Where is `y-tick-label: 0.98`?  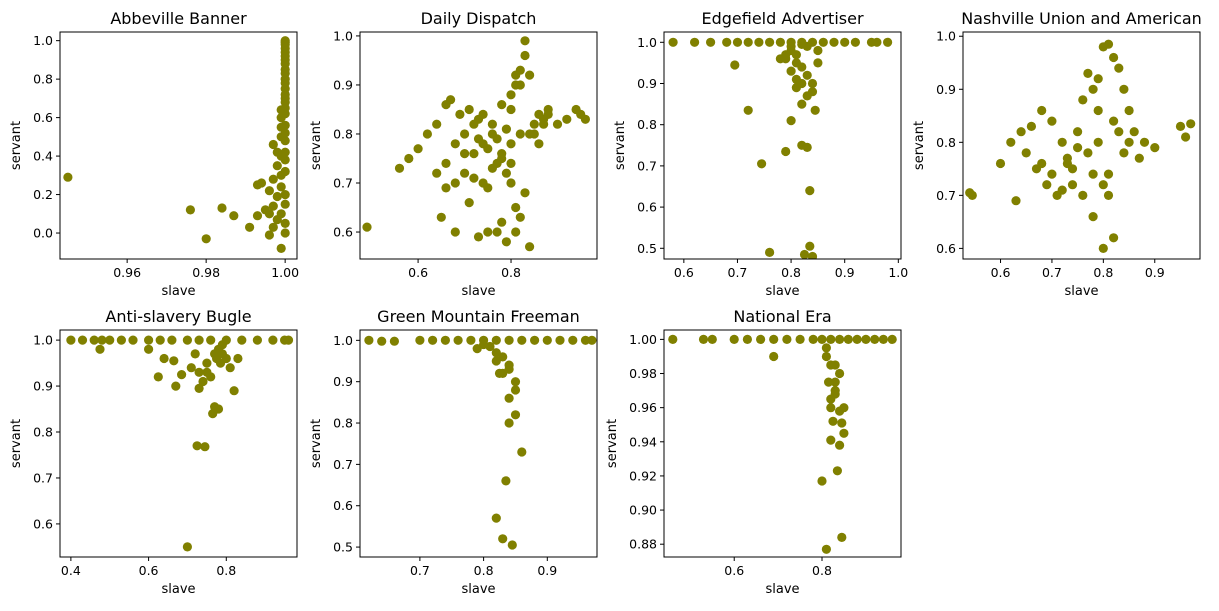
y-tick-label: 0.98 is located at coordinates (643, 373).